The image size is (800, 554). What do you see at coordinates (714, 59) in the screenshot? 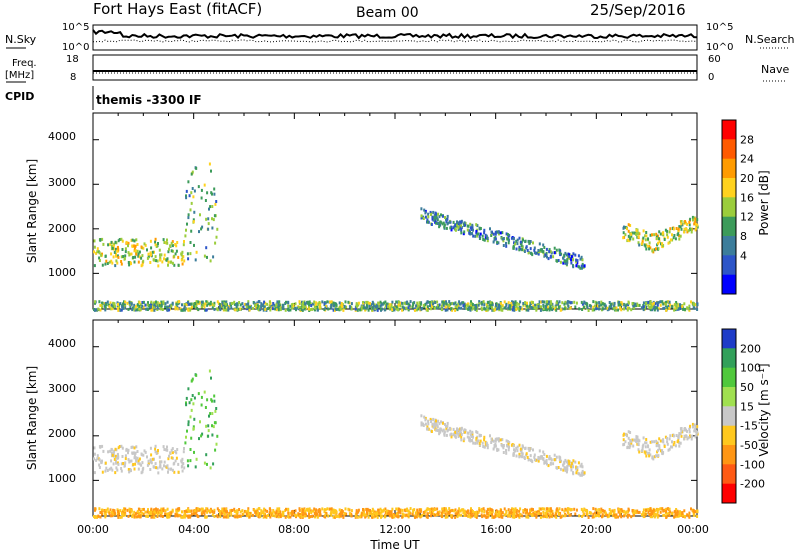
I see `nave-tick-top: 60` at bounding box center [714, 59].